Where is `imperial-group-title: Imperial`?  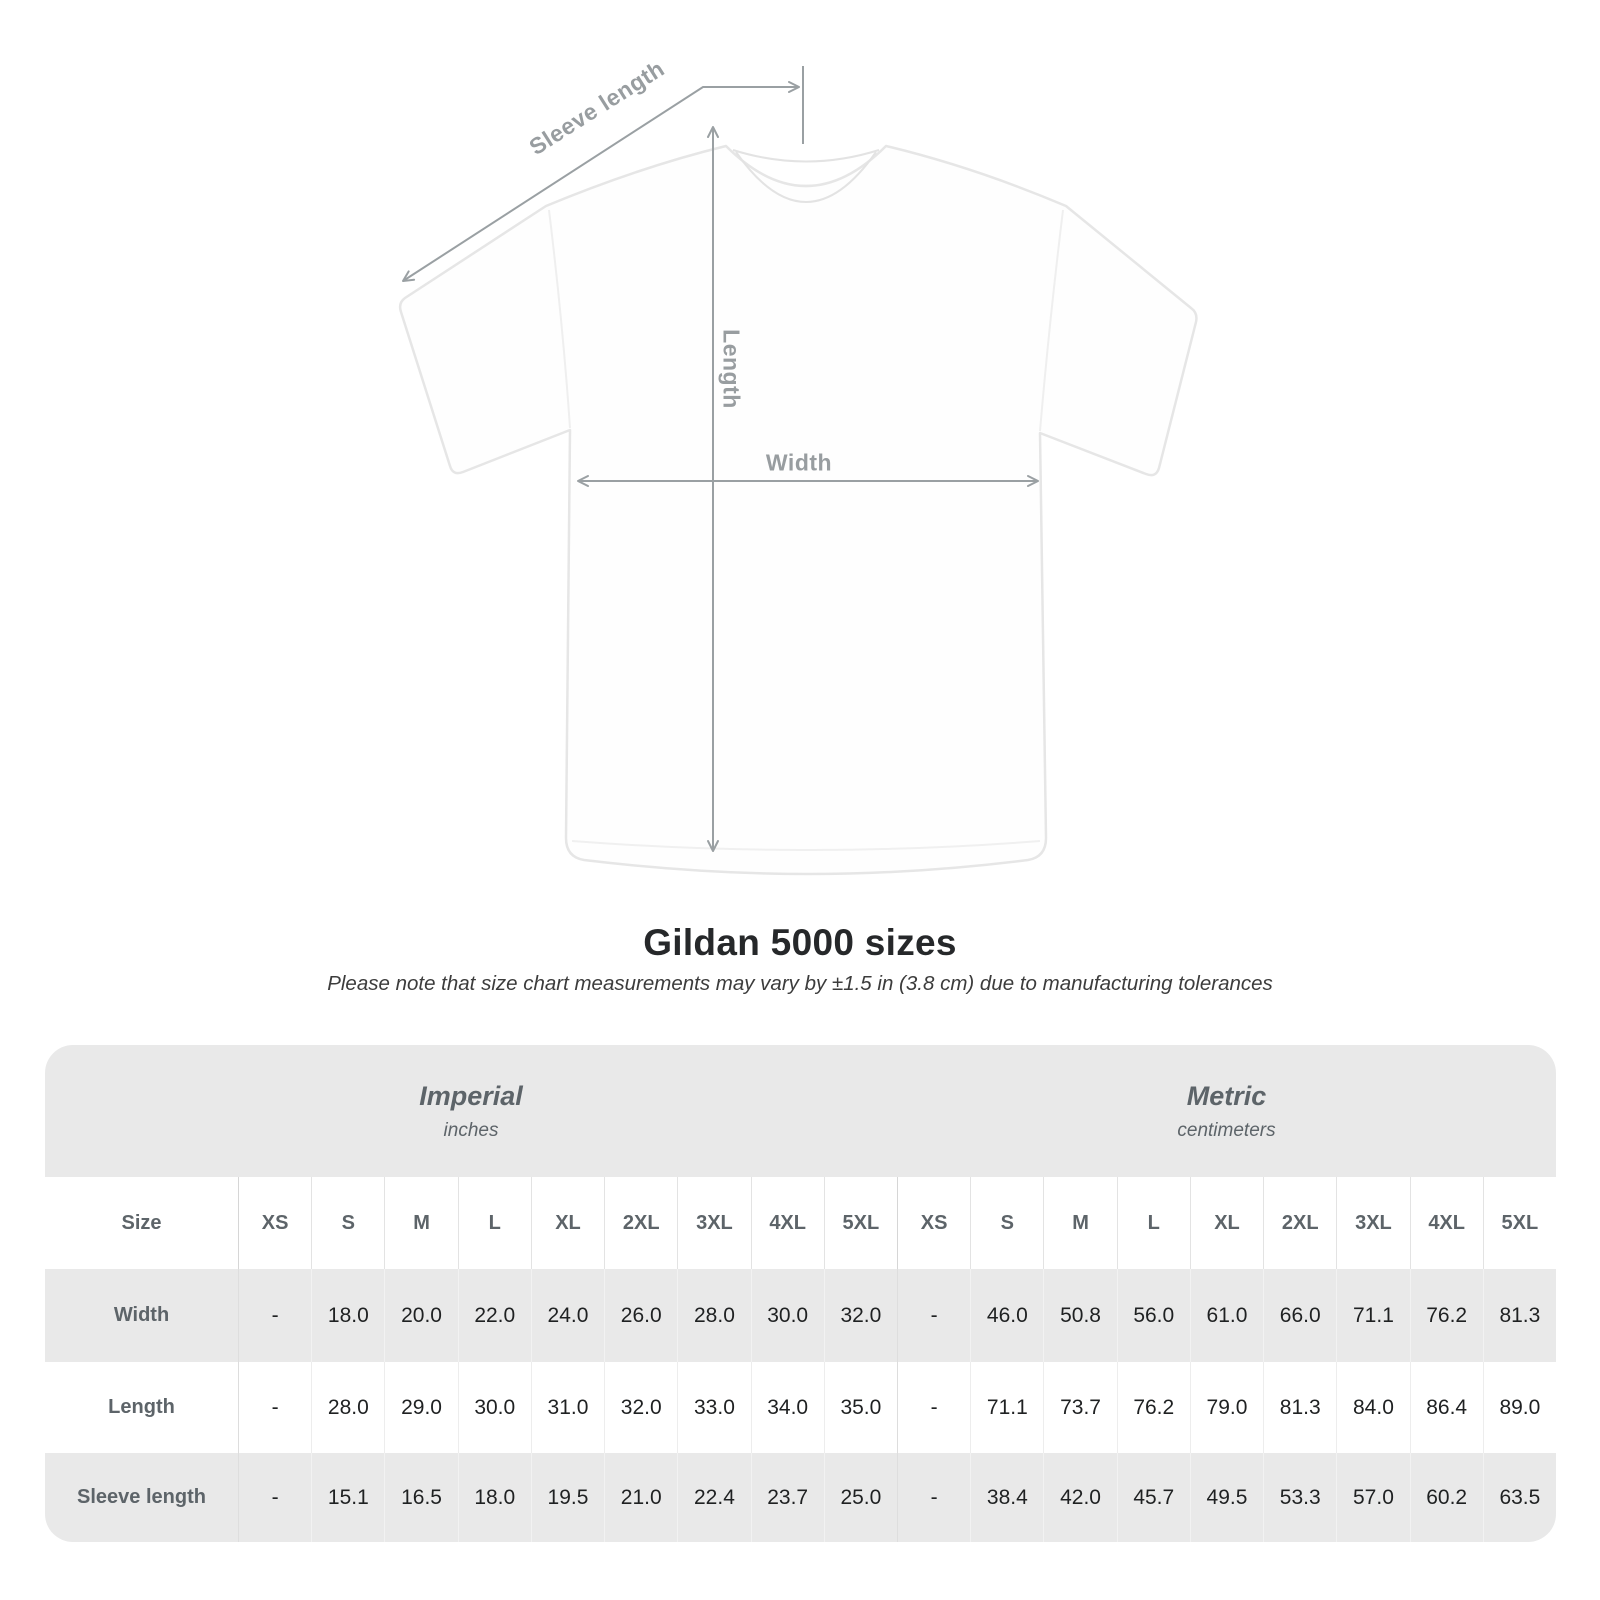 imperial-group-title: Imperial is located at coordinates (471, 1095).